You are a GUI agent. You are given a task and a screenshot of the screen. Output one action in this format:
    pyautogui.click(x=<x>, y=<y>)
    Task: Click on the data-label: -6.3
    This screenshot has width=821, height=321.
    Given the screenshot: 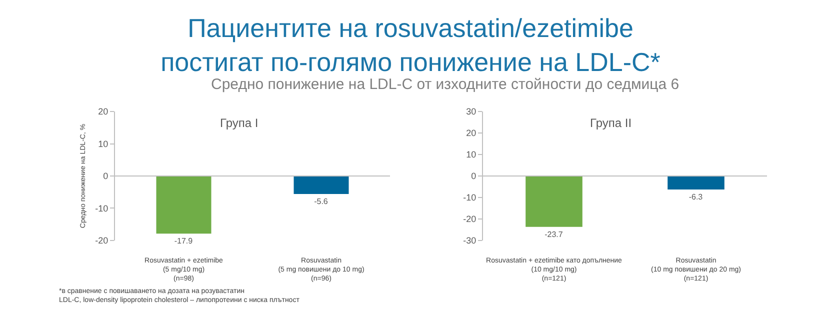 What is the action you would take?
    pyautogui.click(x=696, y=197)
    